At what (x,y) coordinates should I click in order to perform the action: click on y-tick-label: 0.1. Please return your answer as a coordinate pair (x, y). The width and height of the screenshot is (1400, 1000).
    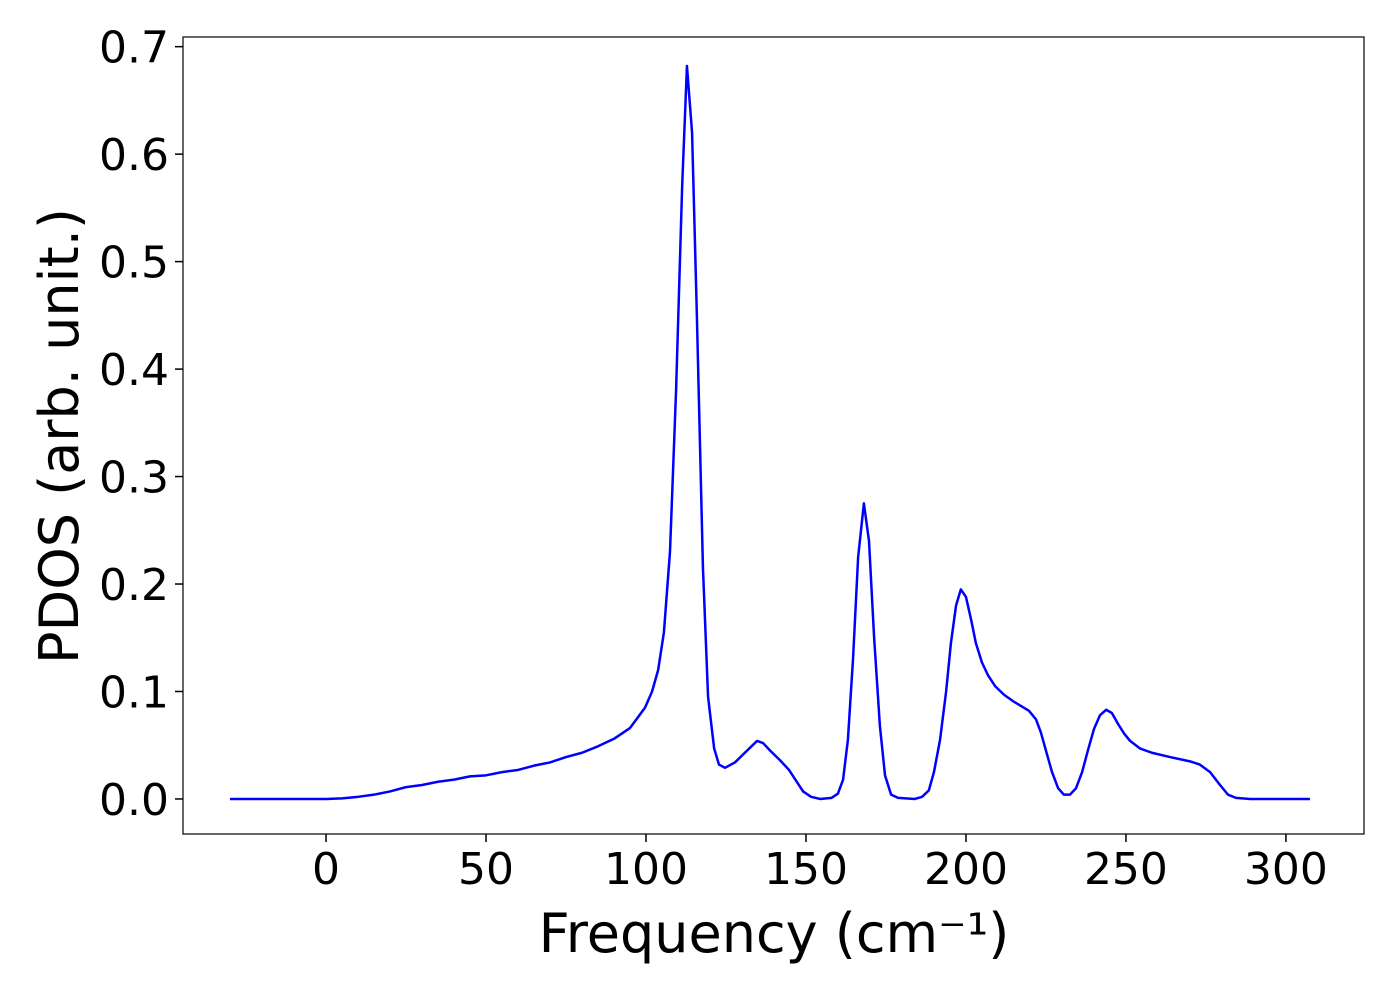
    Looking at the image, I should click on (134, 692).